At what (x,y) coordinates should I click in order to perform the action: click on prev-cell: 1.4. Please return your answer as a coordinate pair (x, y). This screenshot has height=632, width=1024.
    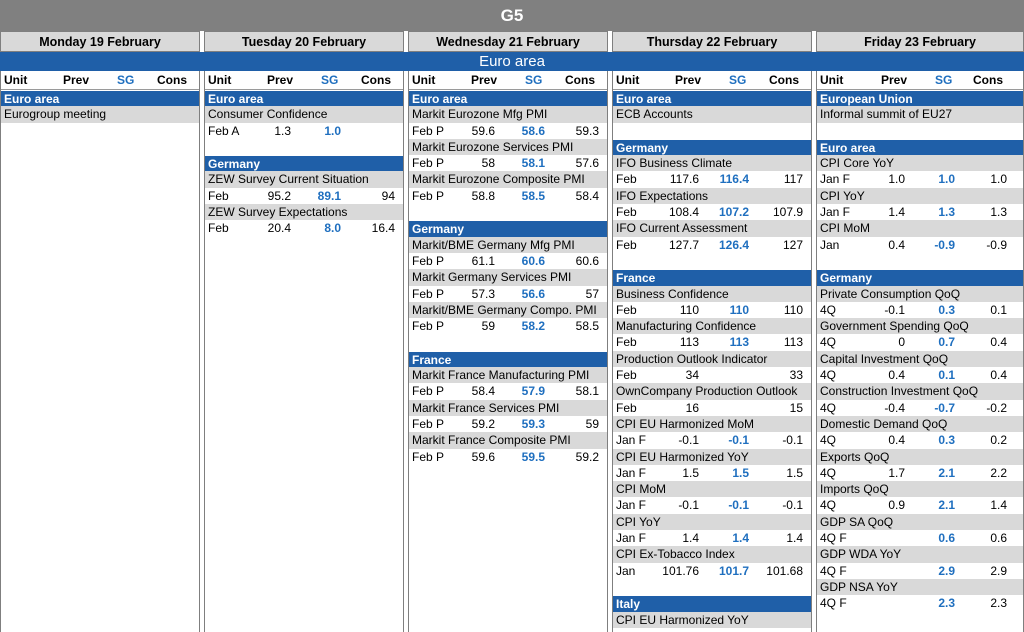
    Looking at the image, I should click on (896, 212).